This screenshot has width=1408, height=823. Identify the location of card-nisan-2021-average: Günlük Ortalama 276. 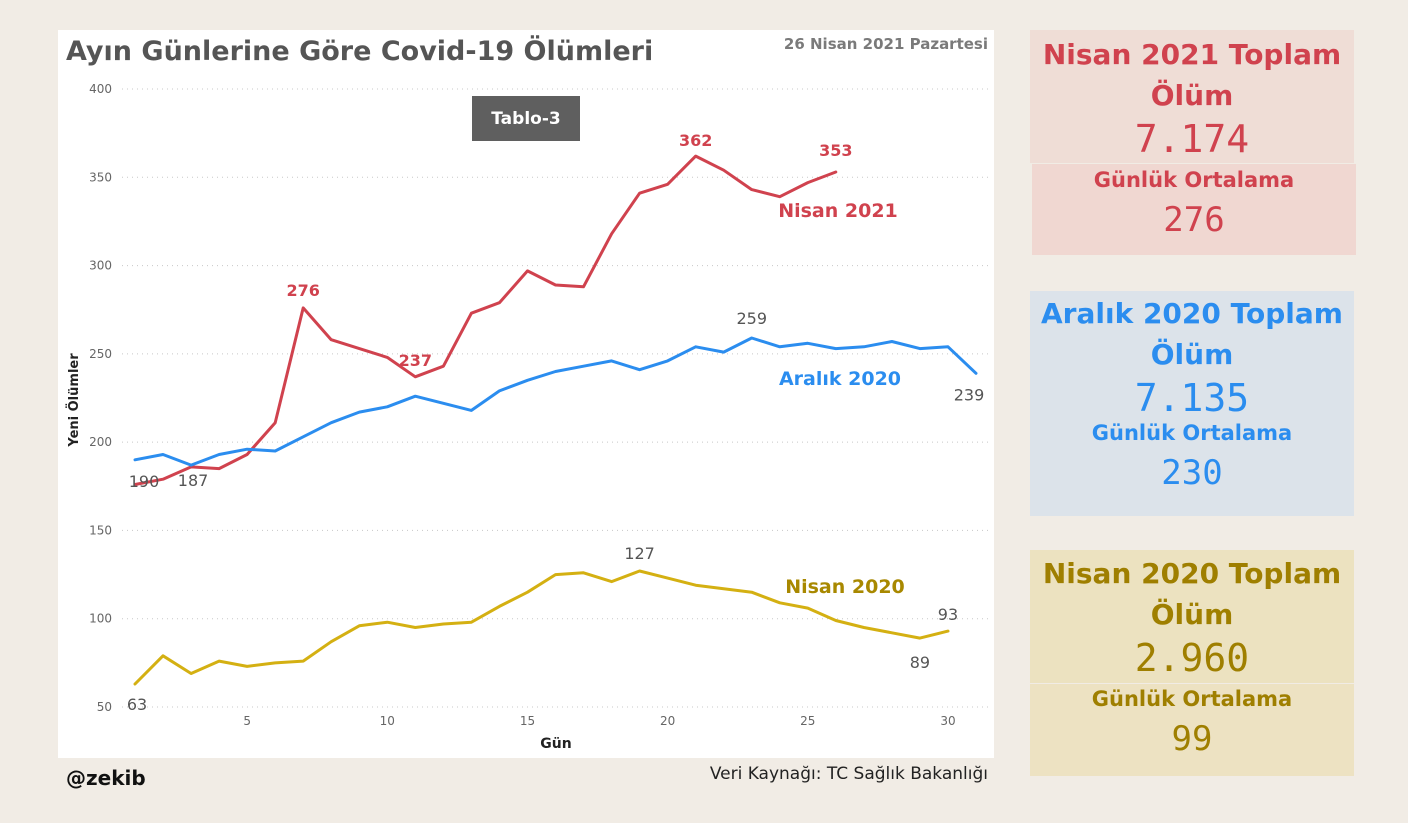
(1194, 204).